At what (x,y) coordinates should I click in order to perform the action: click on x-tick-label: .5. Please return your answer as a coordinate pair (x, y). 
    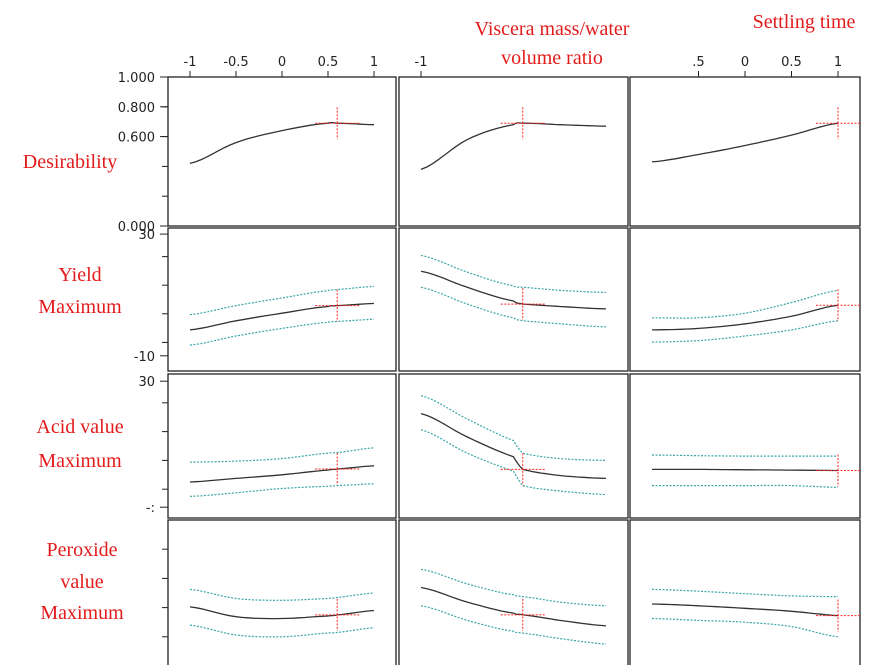
    Looking at the image, I should click on (698, 62).